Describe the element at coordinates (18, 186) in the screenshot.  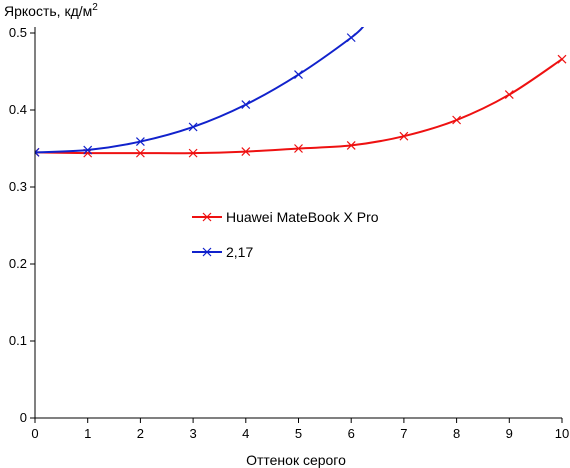
I see `y-tick-label: 0.3` at that location.